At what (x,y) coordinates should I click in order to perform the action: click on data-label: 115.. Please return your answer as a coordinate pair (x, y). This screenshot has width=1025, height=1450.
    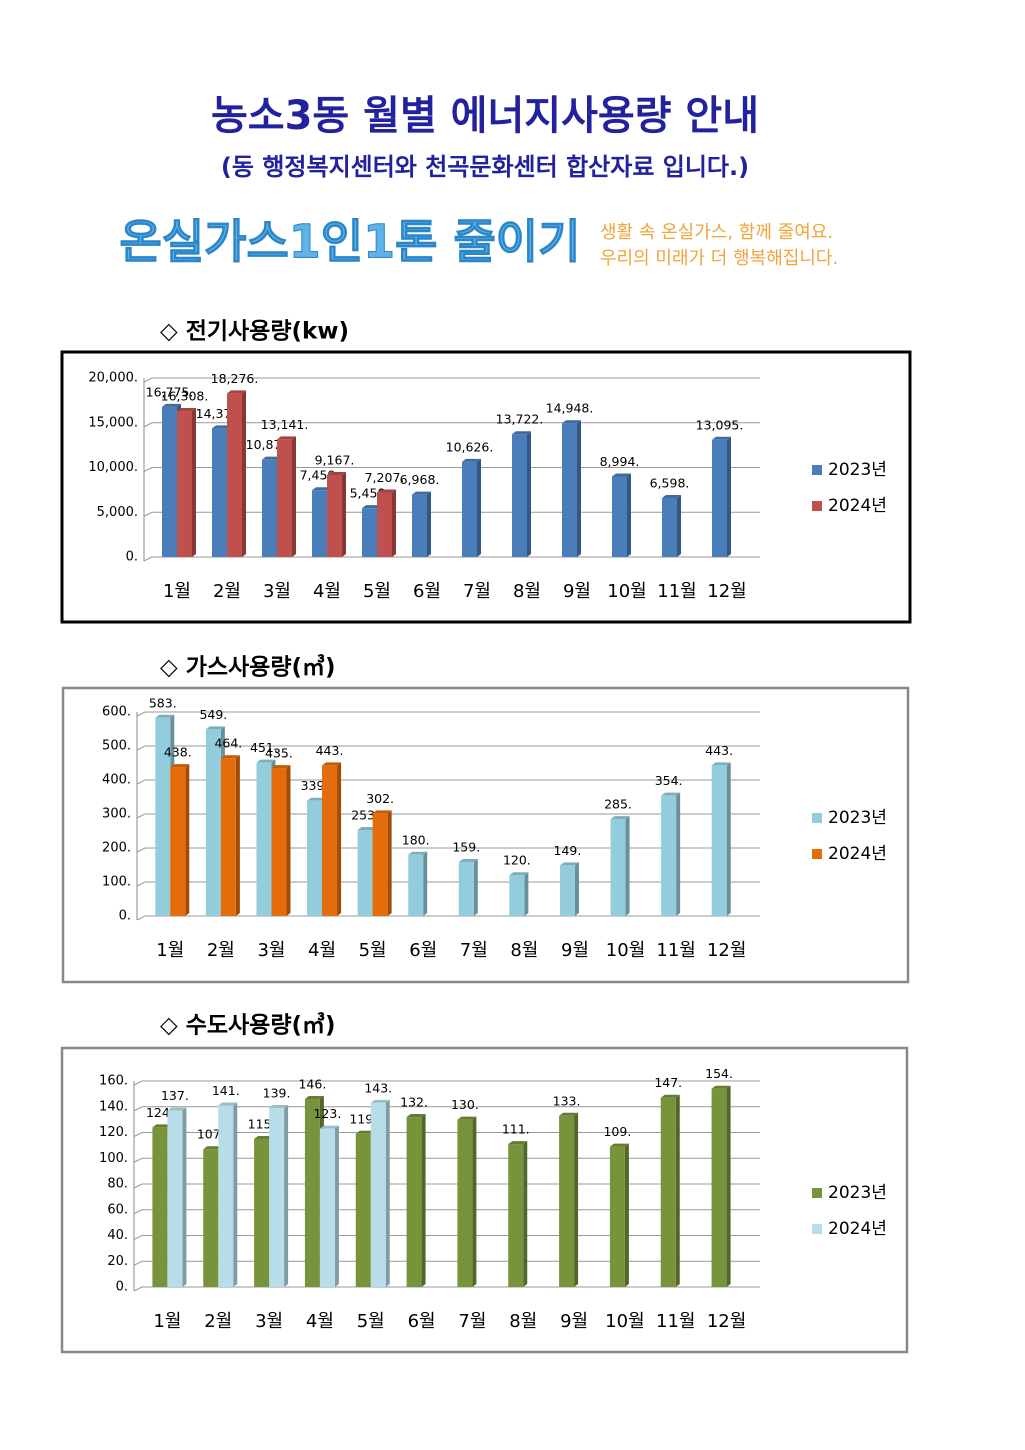
    Looking at the image, I should click on (262, 1123).